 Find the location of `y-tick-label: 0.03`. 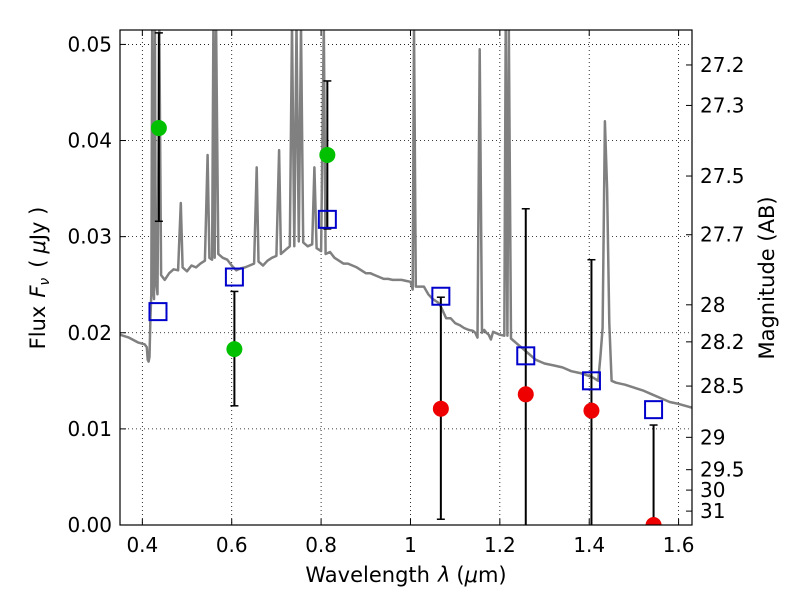

y-tick-label: 0.03 is located at coordinates (89, 237).